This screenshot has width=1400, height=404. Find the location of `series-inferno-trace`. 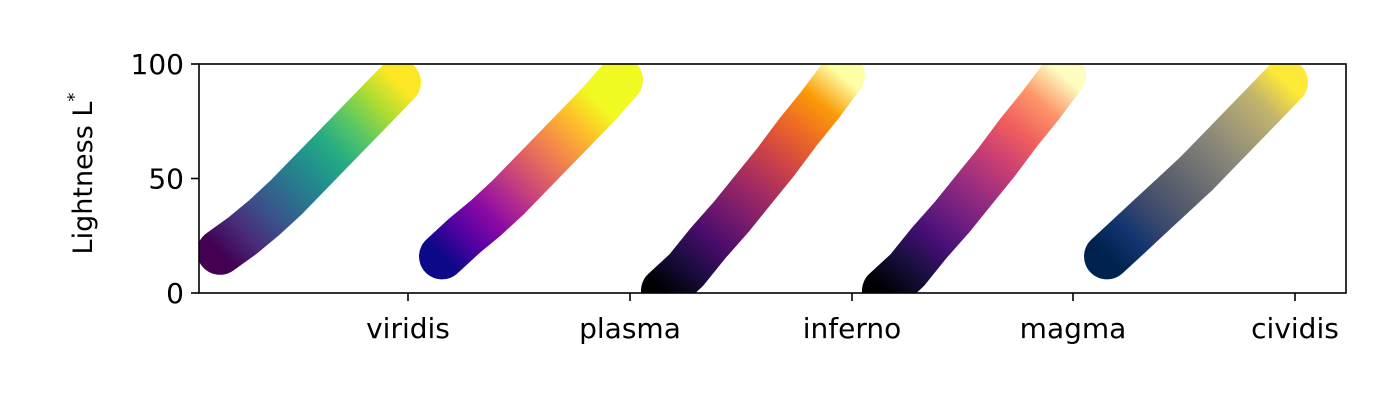

series-inferno-trace is located at coordinates (753, 178).